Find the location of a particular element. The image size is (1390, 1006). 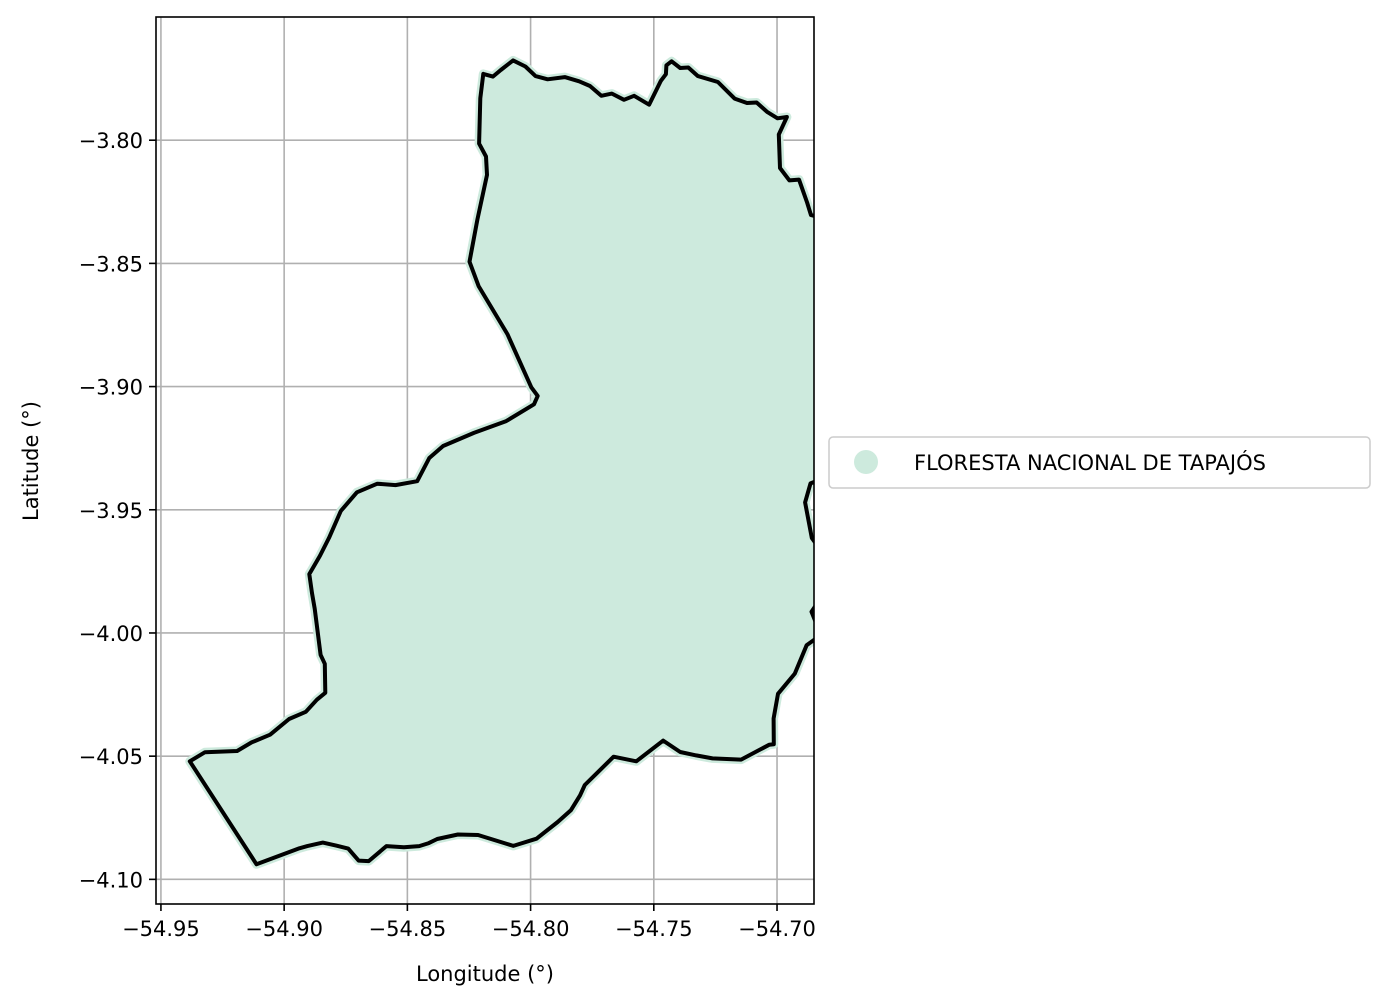

x-tick-label: −54.80 is located at coordinates (531, 929).